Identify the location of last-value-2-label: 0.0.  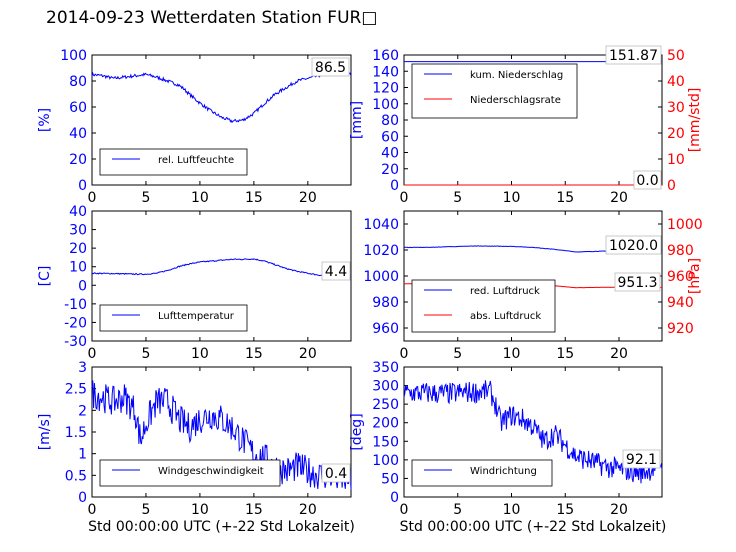
(647, 181).